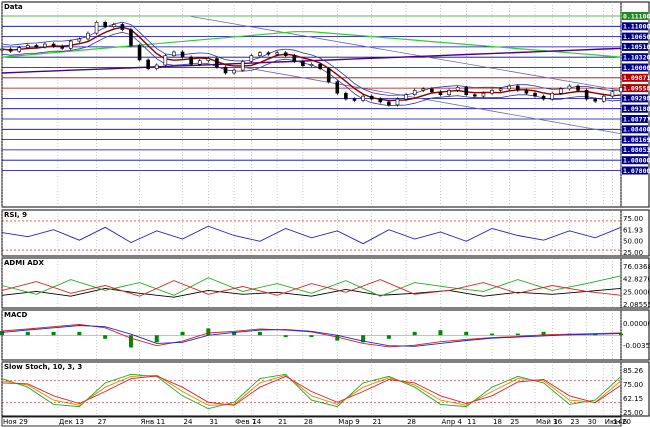  Describe the element at coordinates (213, 422) in the screenshot. I see `x-tick-label: 31` at that location.